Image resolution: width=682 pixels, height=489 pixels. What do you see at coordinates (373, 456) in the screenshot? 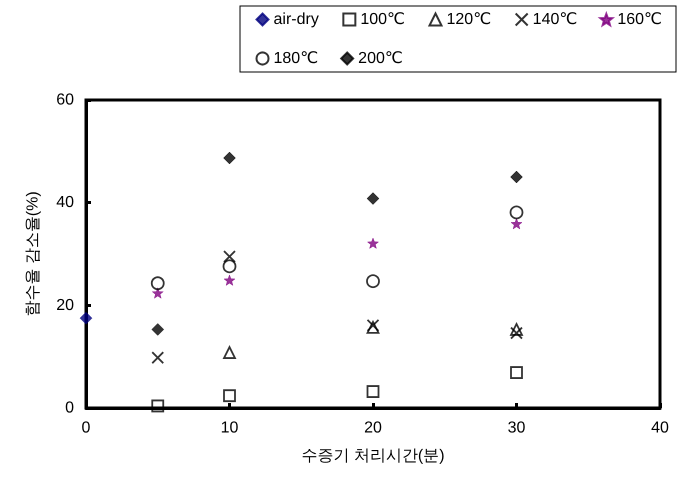
I see `x-axis-title: 수증기 처리시간(분)` at bounding box center [373, 456].